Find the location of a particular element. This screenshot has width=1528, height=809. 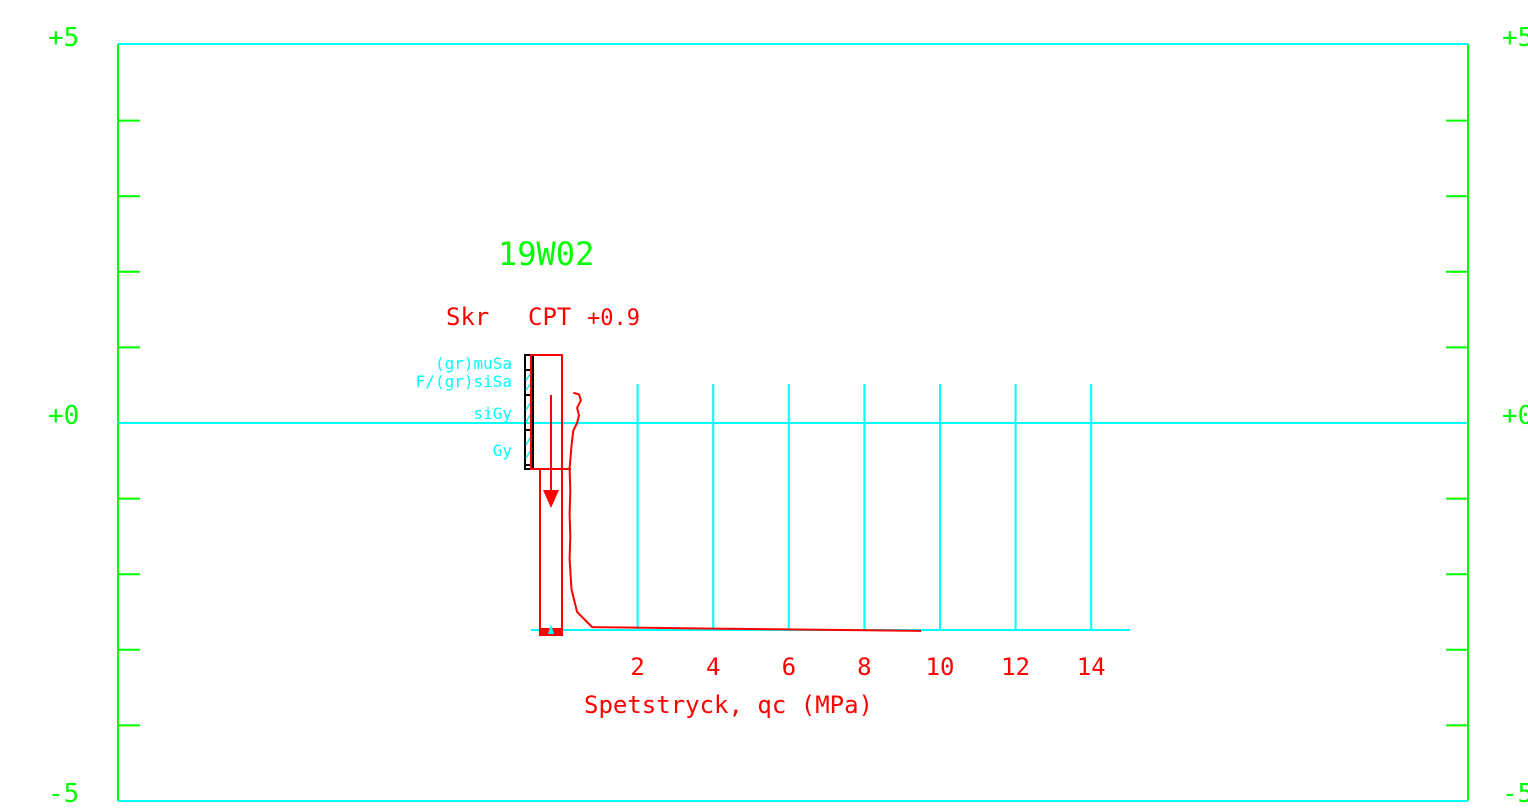

elevation-label-top: +5 is located at coordinates (63, 38).